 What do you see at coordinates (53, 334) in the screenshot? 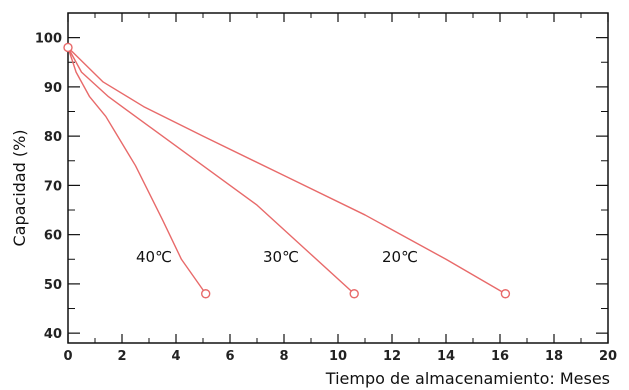
I see `y-tick-label: 40` at bounding box center [53, 334].